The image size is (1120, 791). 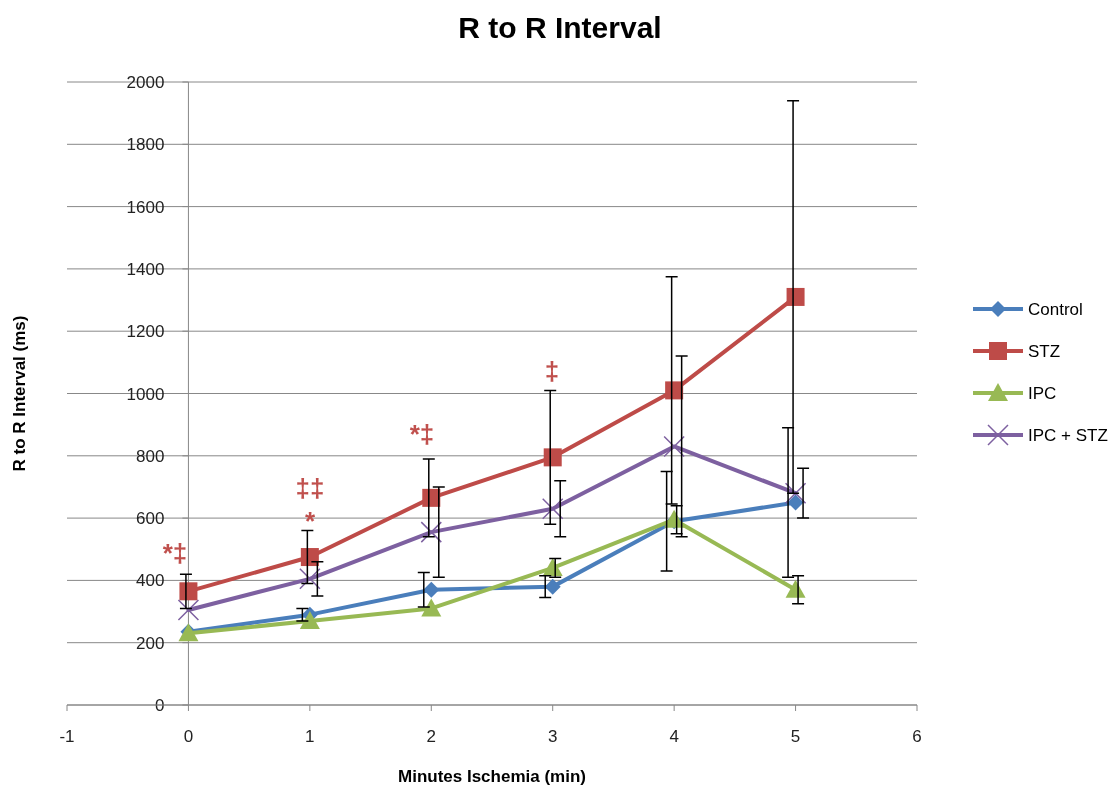 I want to click on y-tick-label: 600, so click(x=150, y=519).